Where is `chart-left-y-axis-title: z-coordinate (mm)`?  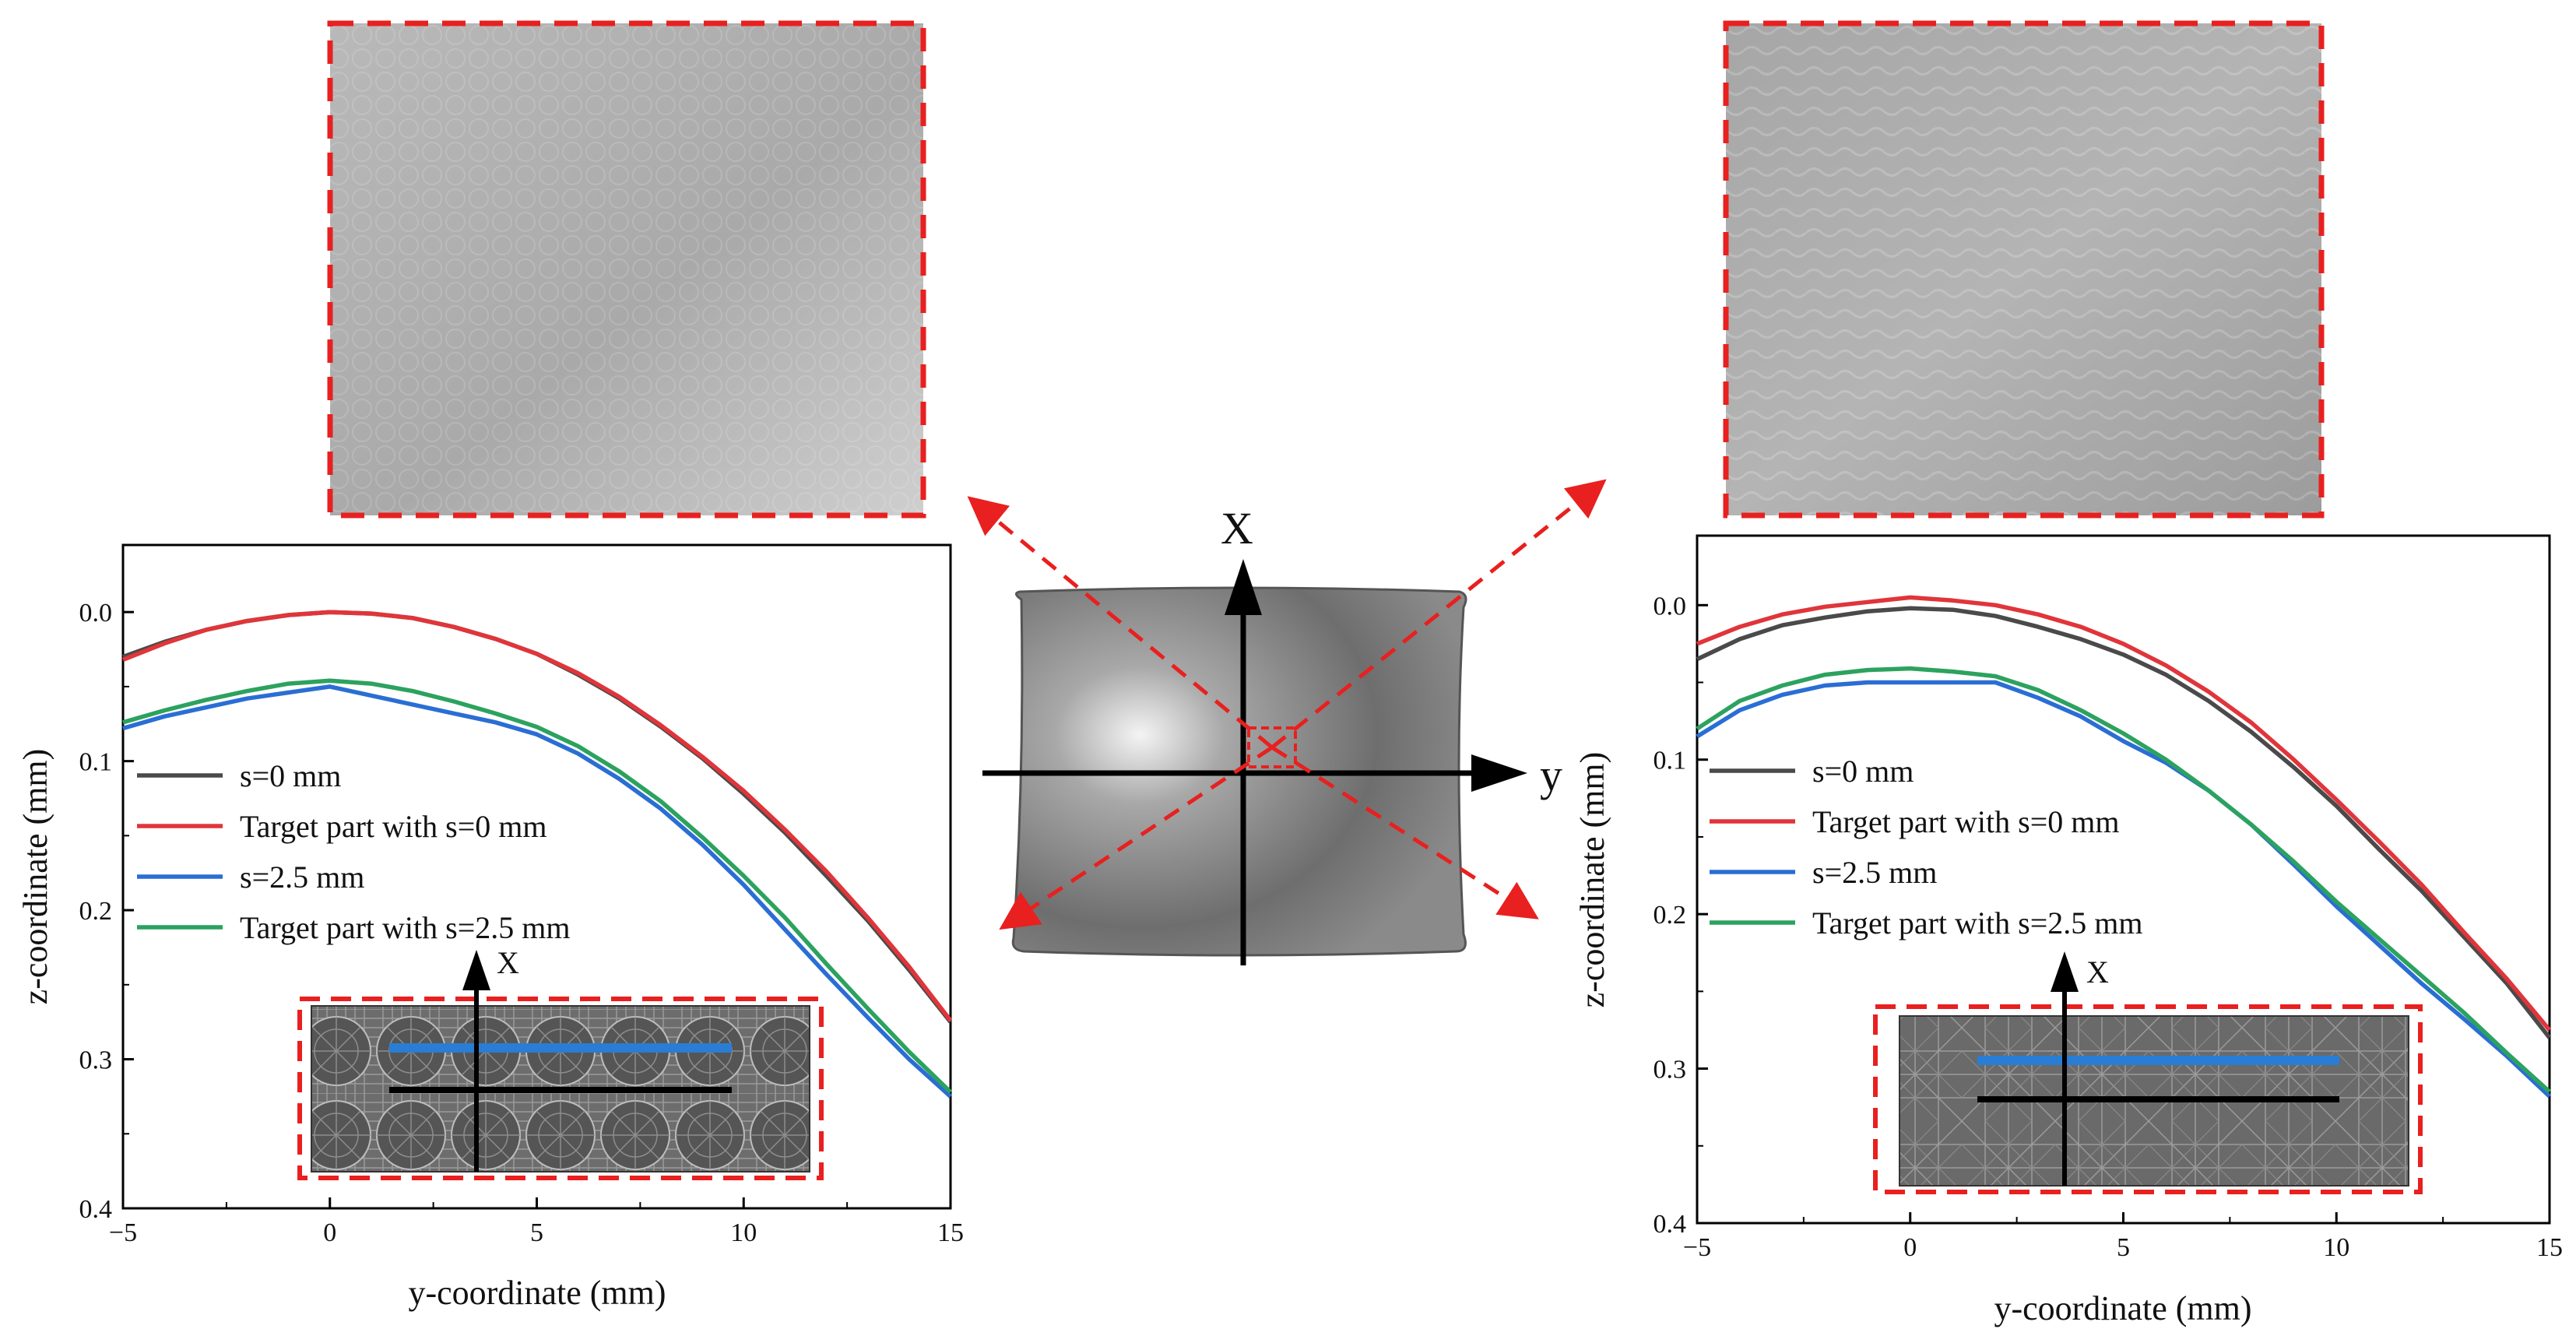 chart-left-y-axis-title: z-coordinate (mm) is located at coordinates (35, 877).